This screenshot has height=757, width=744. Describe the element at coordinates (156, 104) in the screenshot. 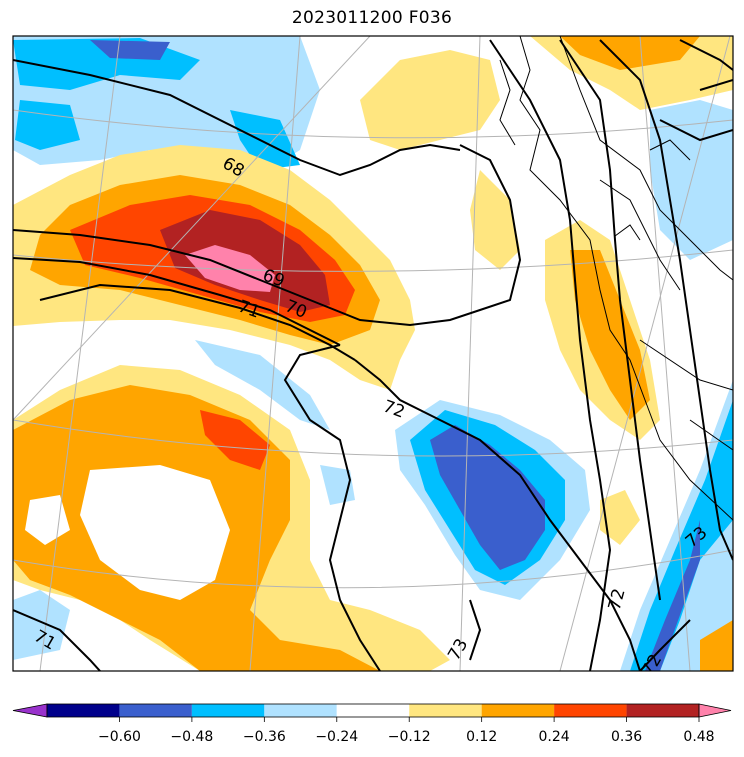

I see `fill-sky-blue-nw` at that location.